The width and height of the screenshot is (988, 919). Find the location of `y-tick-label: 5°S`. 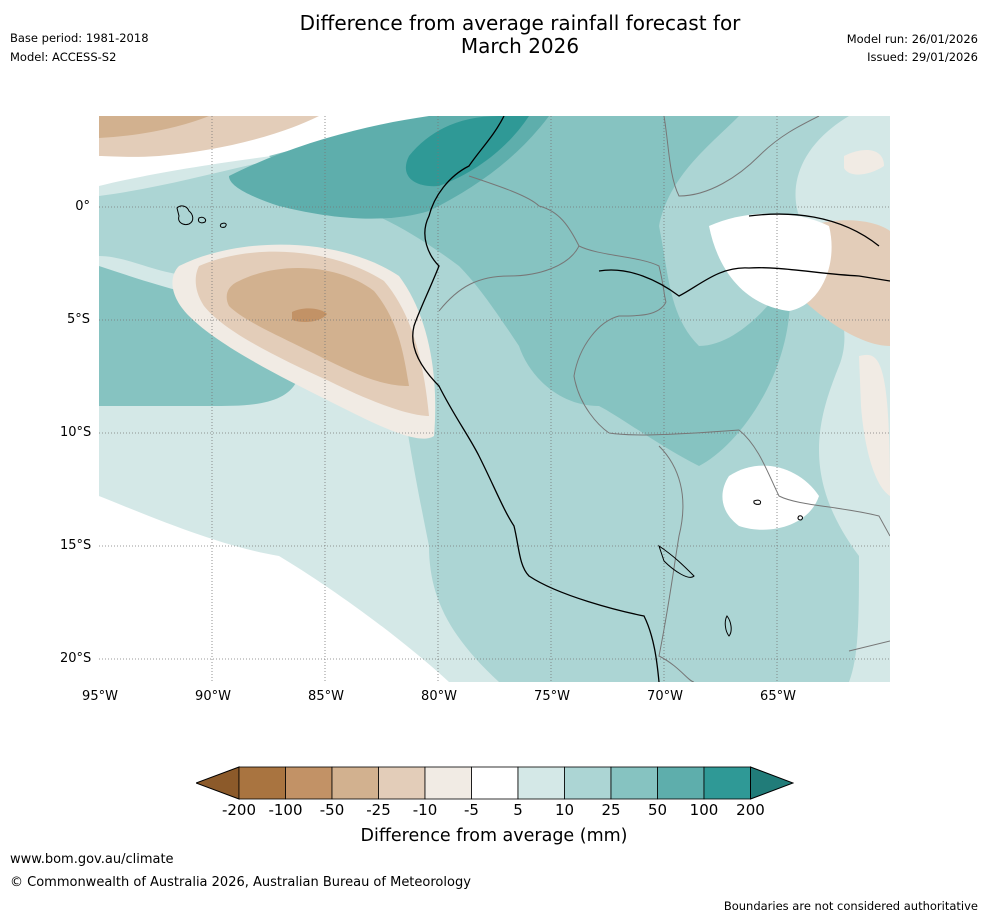

y-tick-label: 5°S is located at coordinates (78, 319).